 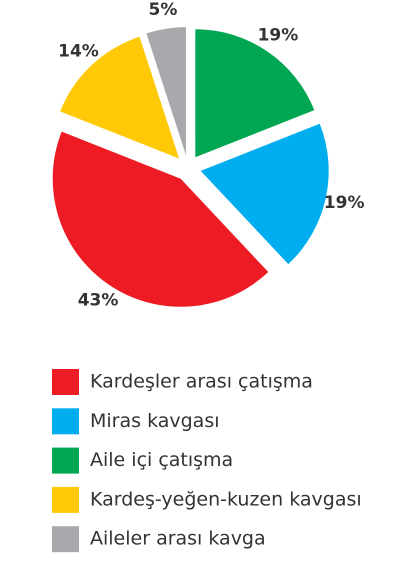 What do you see at coordinates (78, 51) in the screenshot?
I see `slice-label: 14%` at bounding box center [78, 51].